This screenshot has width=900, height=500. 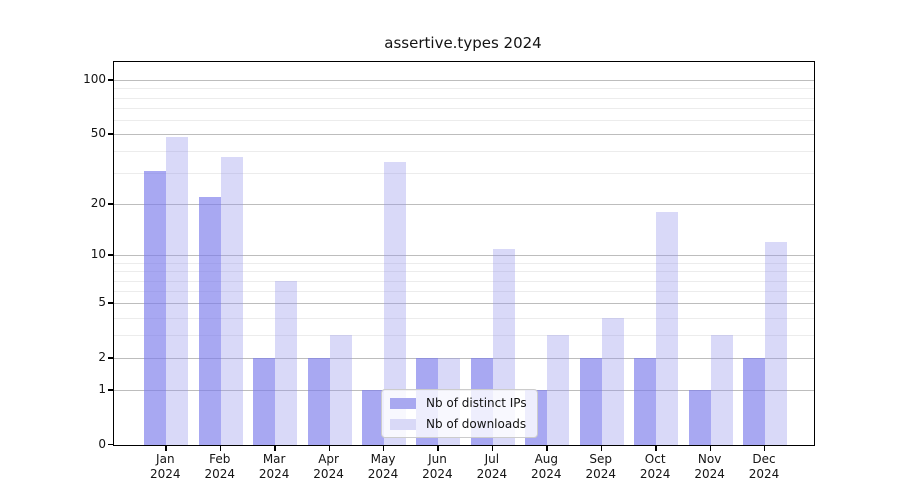 I want to click on x-tick-label: Jan 2024, so click(x=165, y=466).